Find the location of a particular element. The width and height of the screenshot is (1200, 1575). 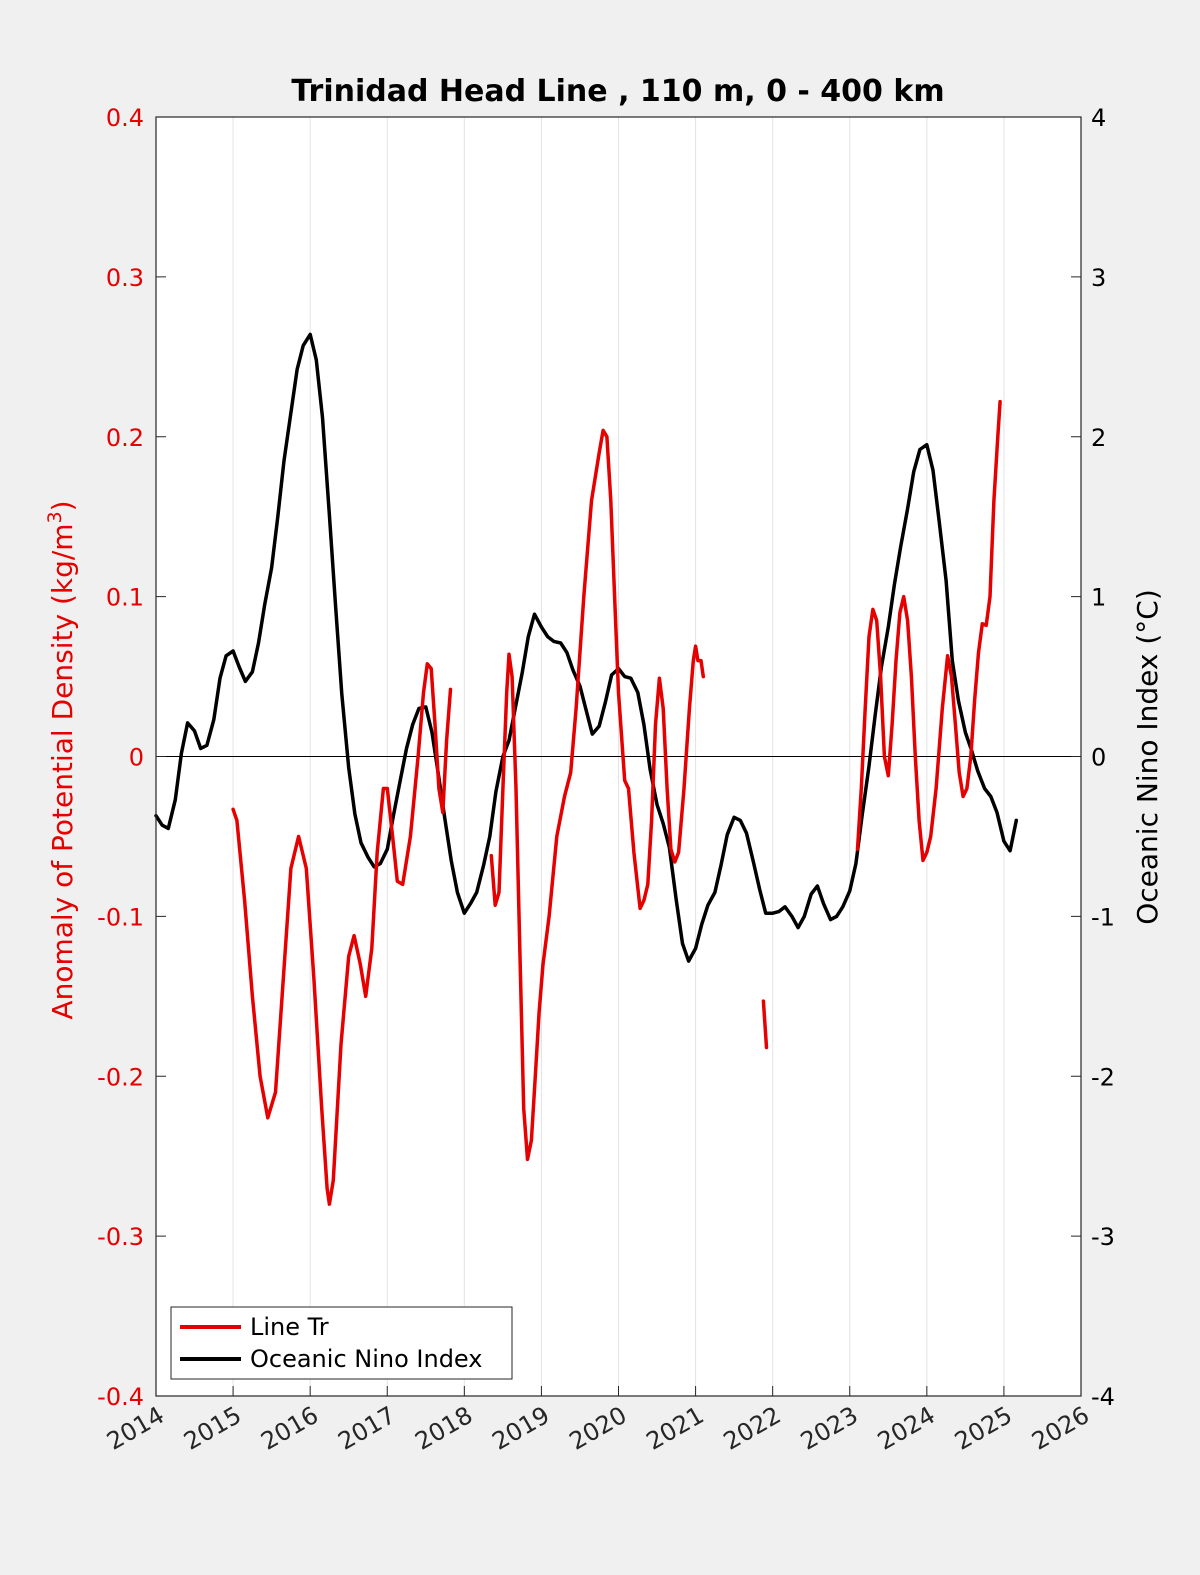

y-right-tick-label: -2 is located at coordinates (1103, 1077).